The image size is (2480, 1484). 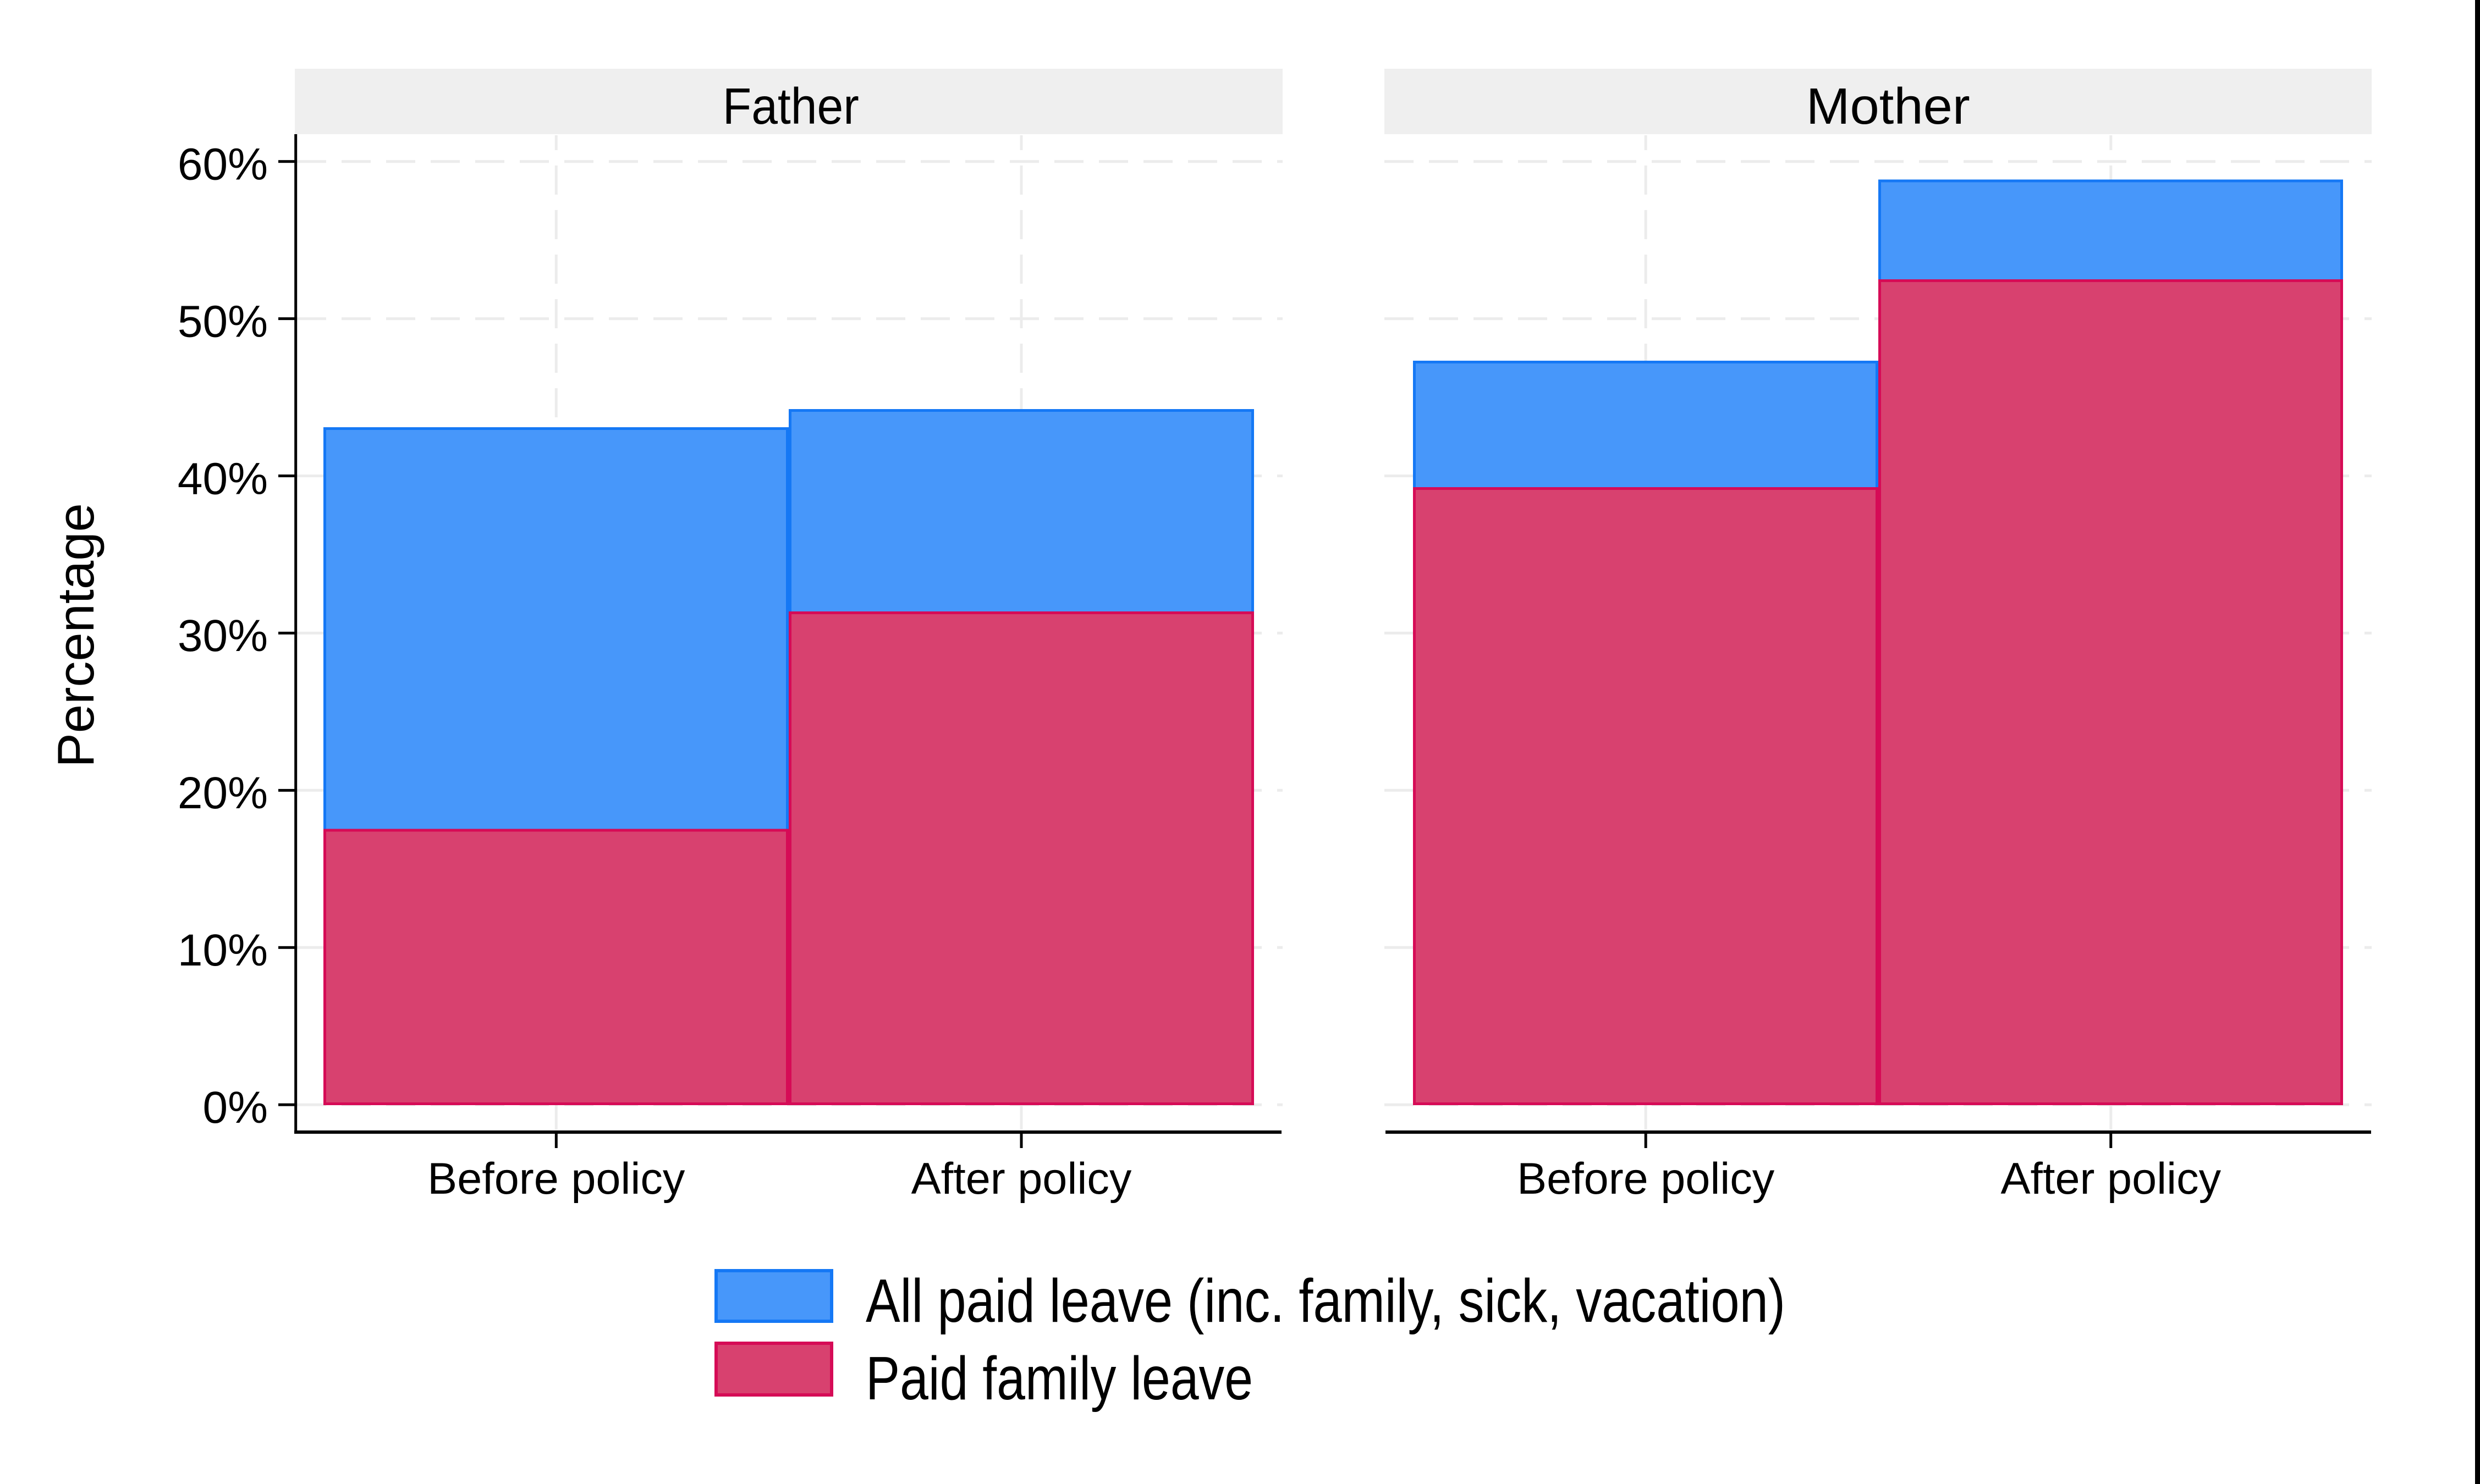 What do you see at coordinates (223, 636) in the screenshot?
I see `svg-text: 30%` at bounding box center [223, 636].